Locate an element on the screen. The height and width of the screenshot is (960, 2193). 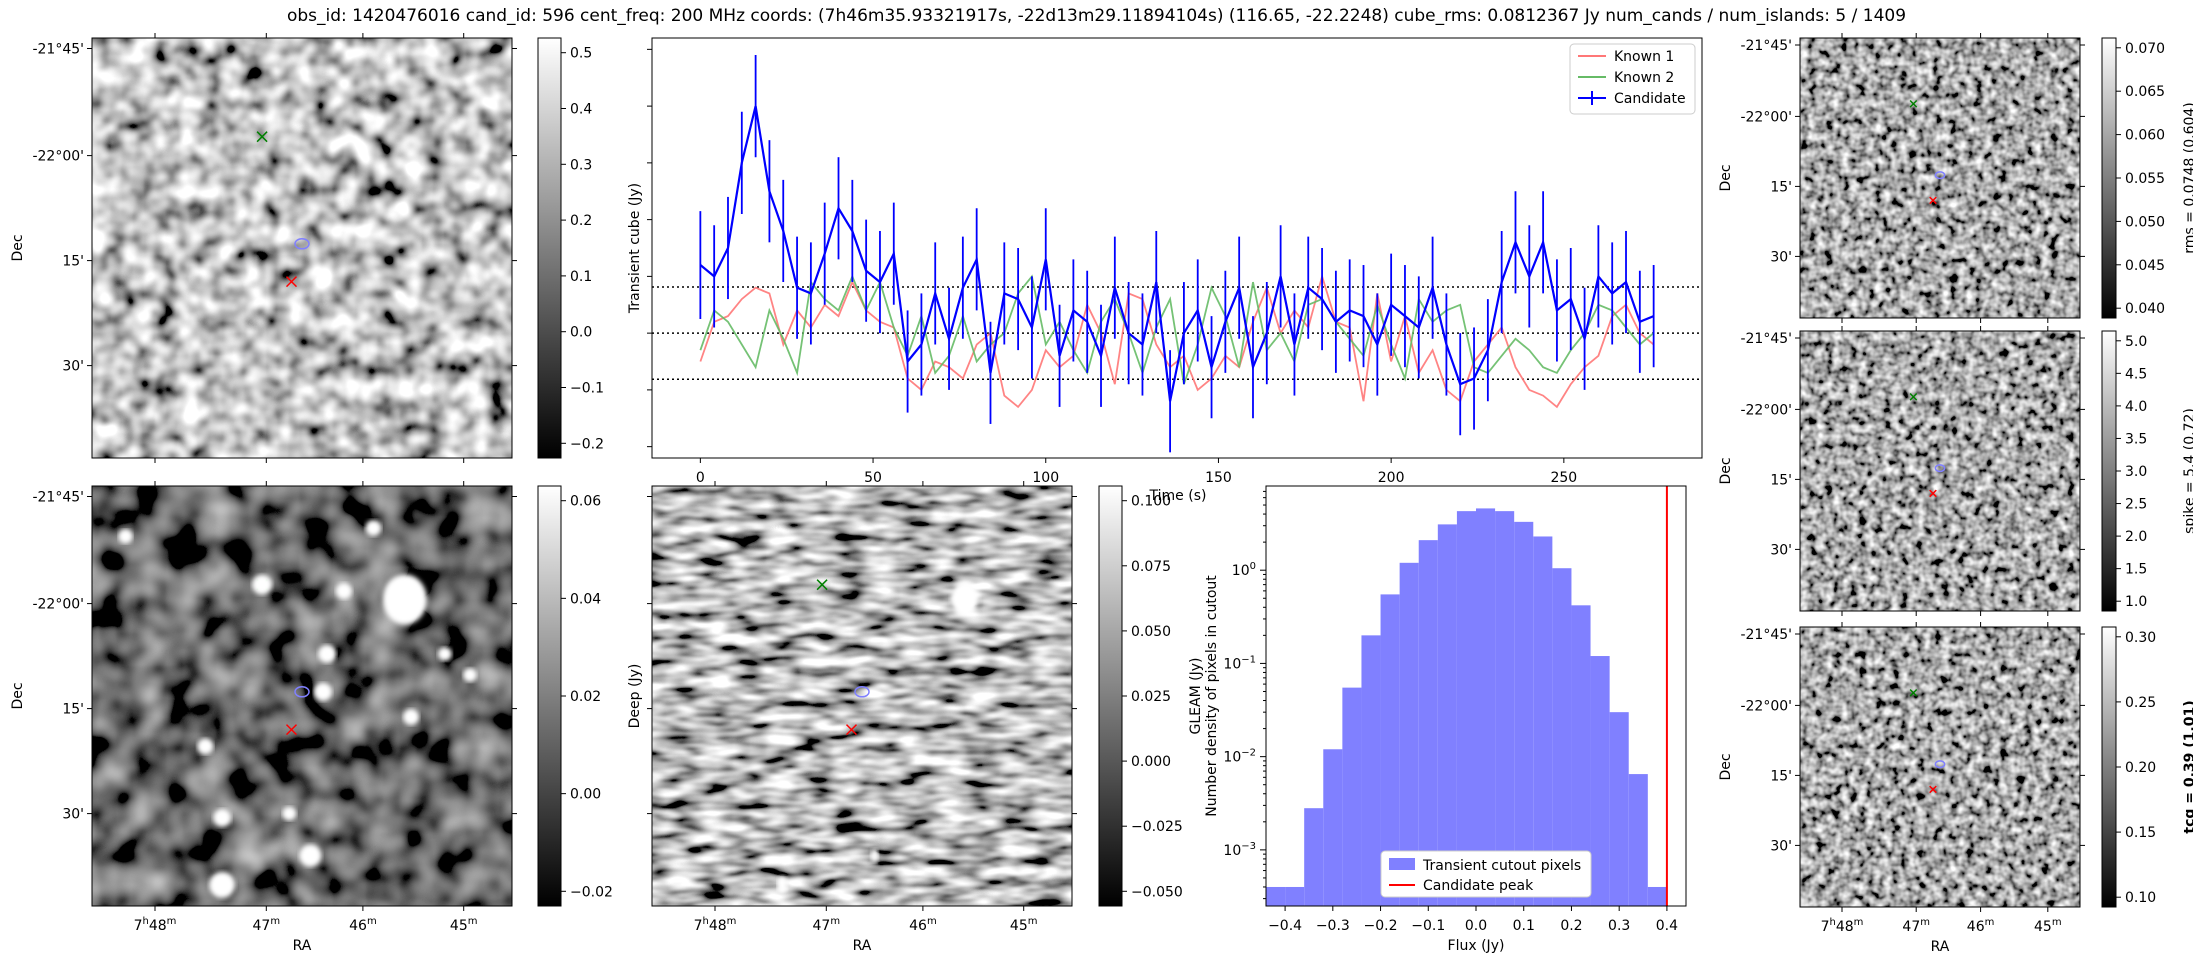
transient-frame is located at coordinates (302, 248).